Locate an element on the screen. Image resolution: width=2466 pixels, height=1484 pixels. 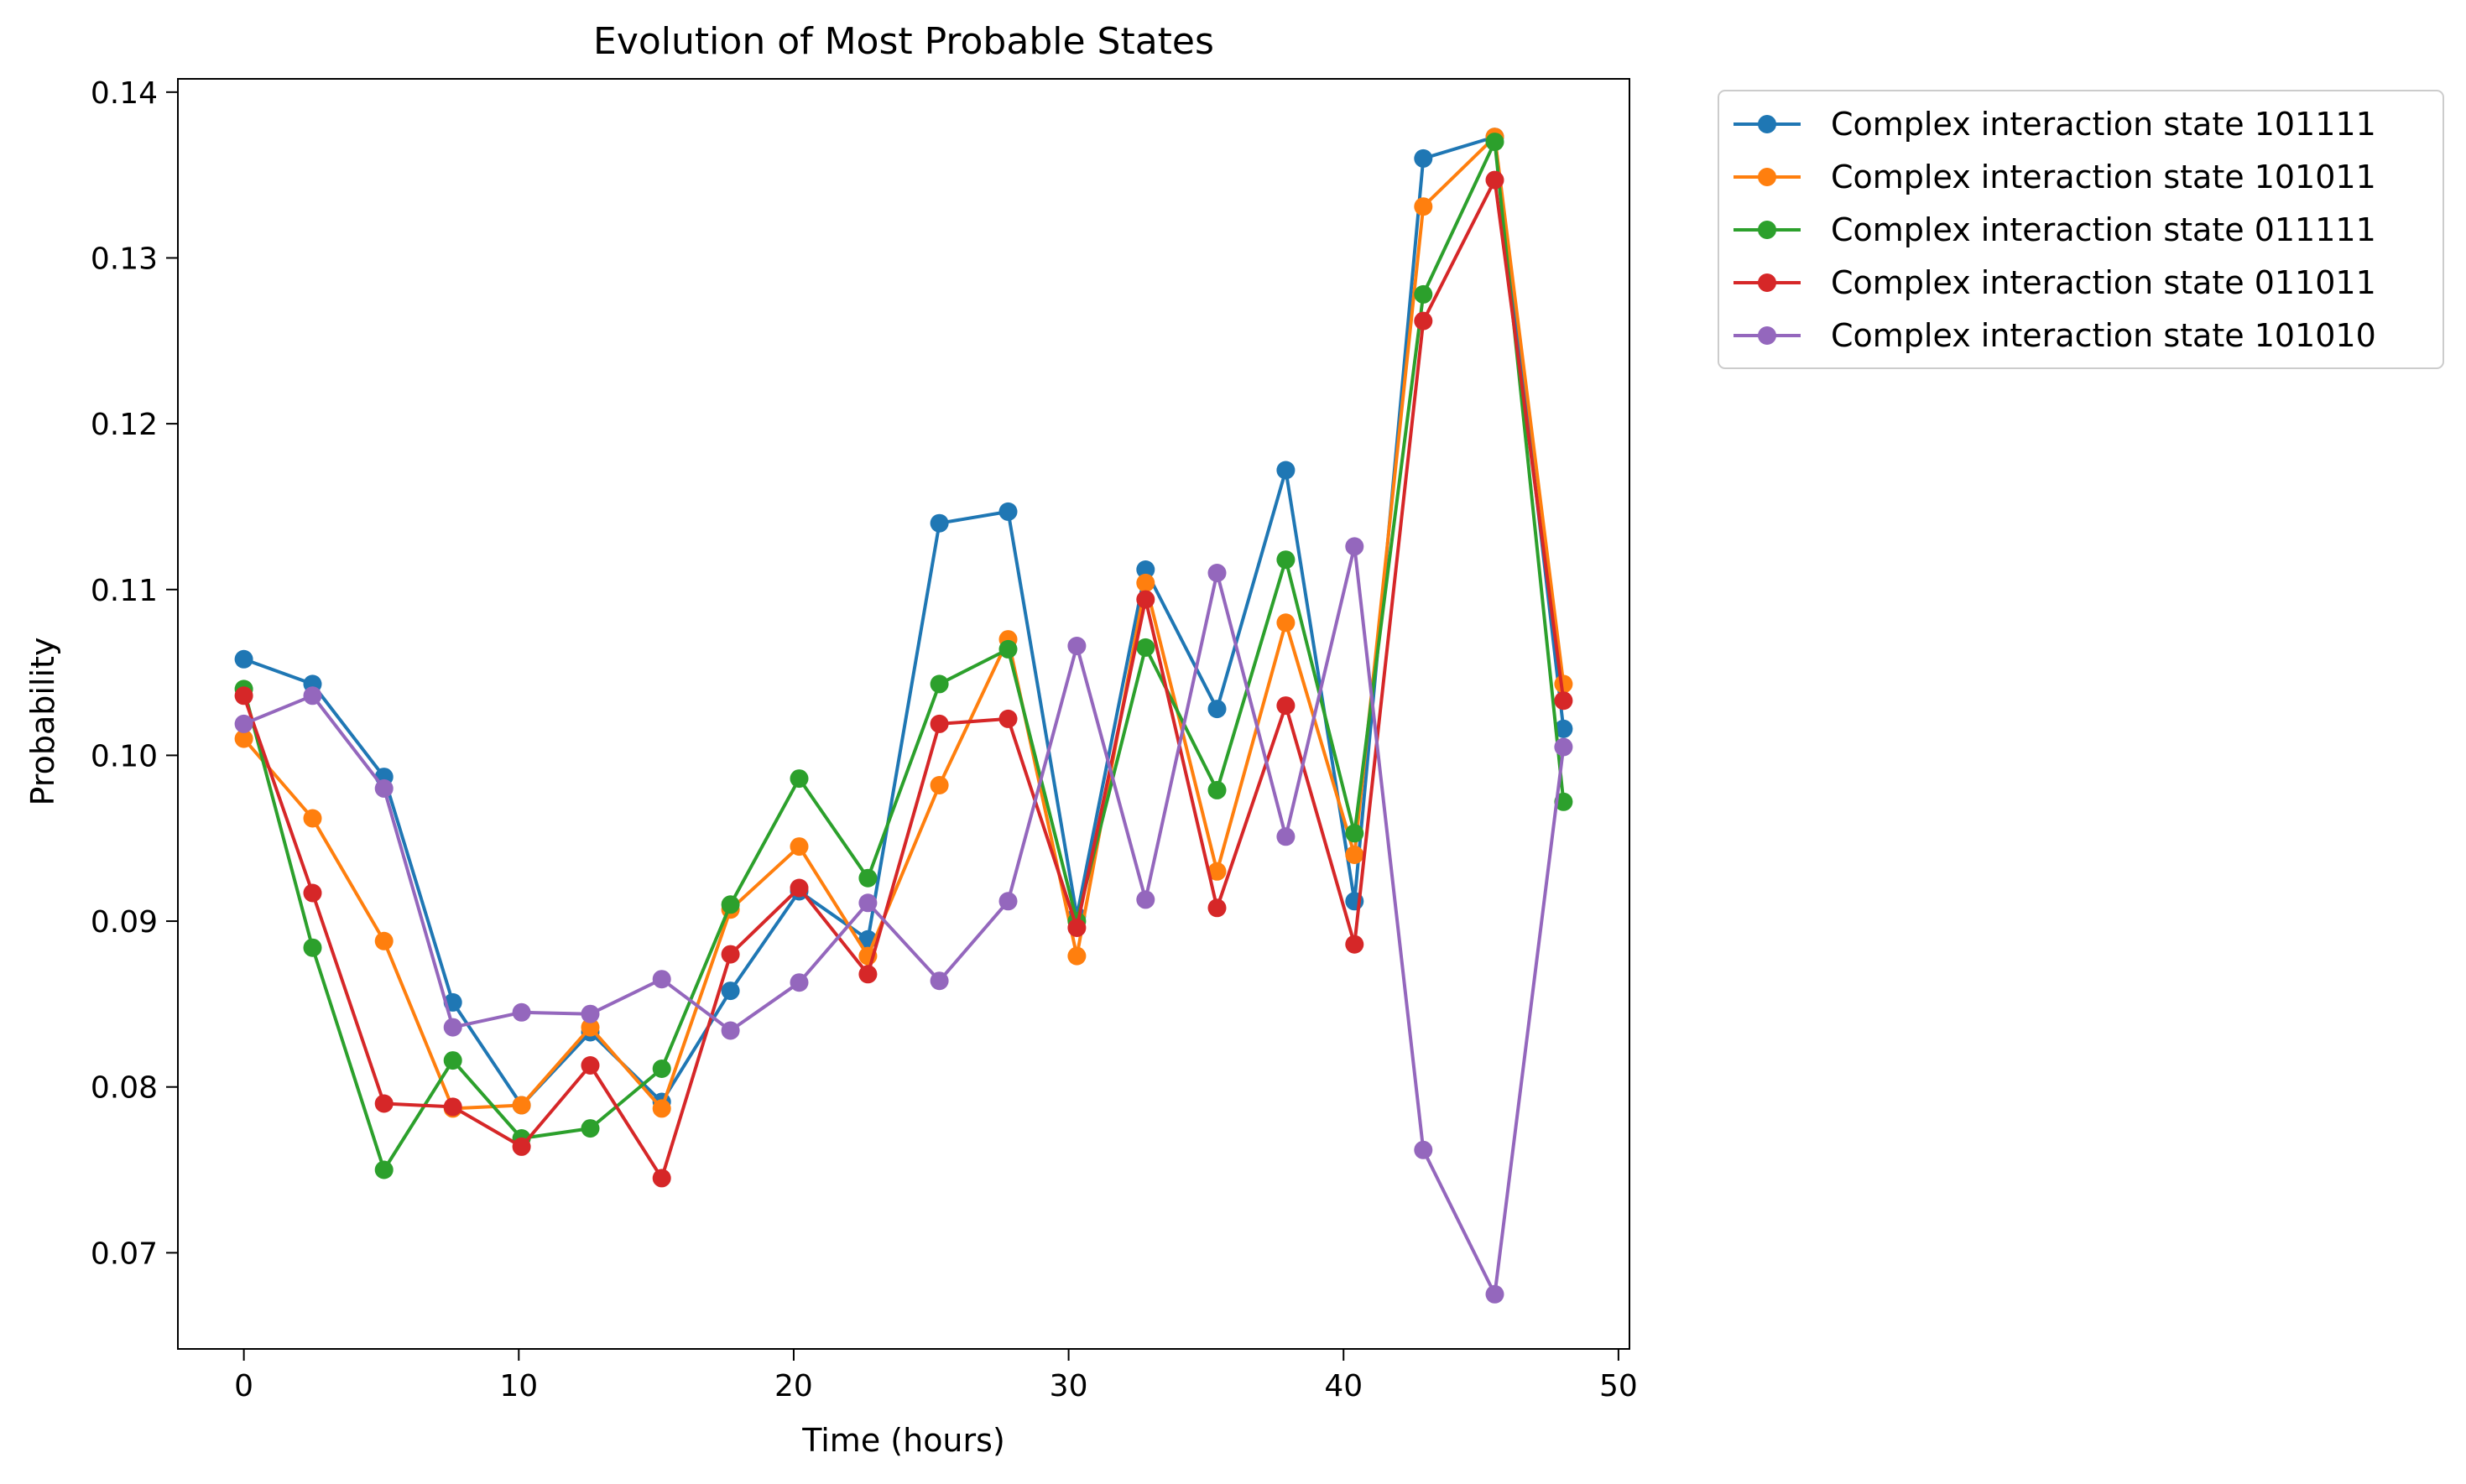
y-tick-label: 0.11 is located at coordinates (124, 591).